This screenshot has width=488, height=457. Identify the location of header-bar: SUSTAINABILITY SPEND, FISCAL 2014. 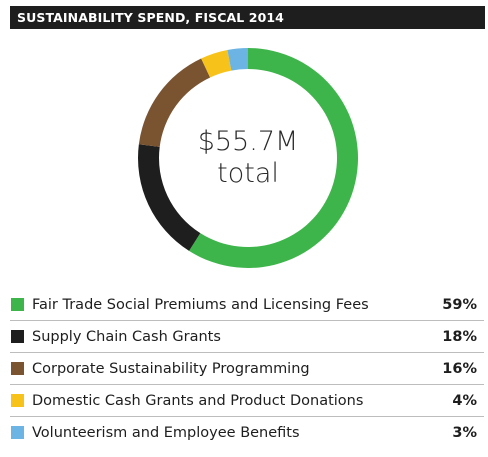
(247, 17).